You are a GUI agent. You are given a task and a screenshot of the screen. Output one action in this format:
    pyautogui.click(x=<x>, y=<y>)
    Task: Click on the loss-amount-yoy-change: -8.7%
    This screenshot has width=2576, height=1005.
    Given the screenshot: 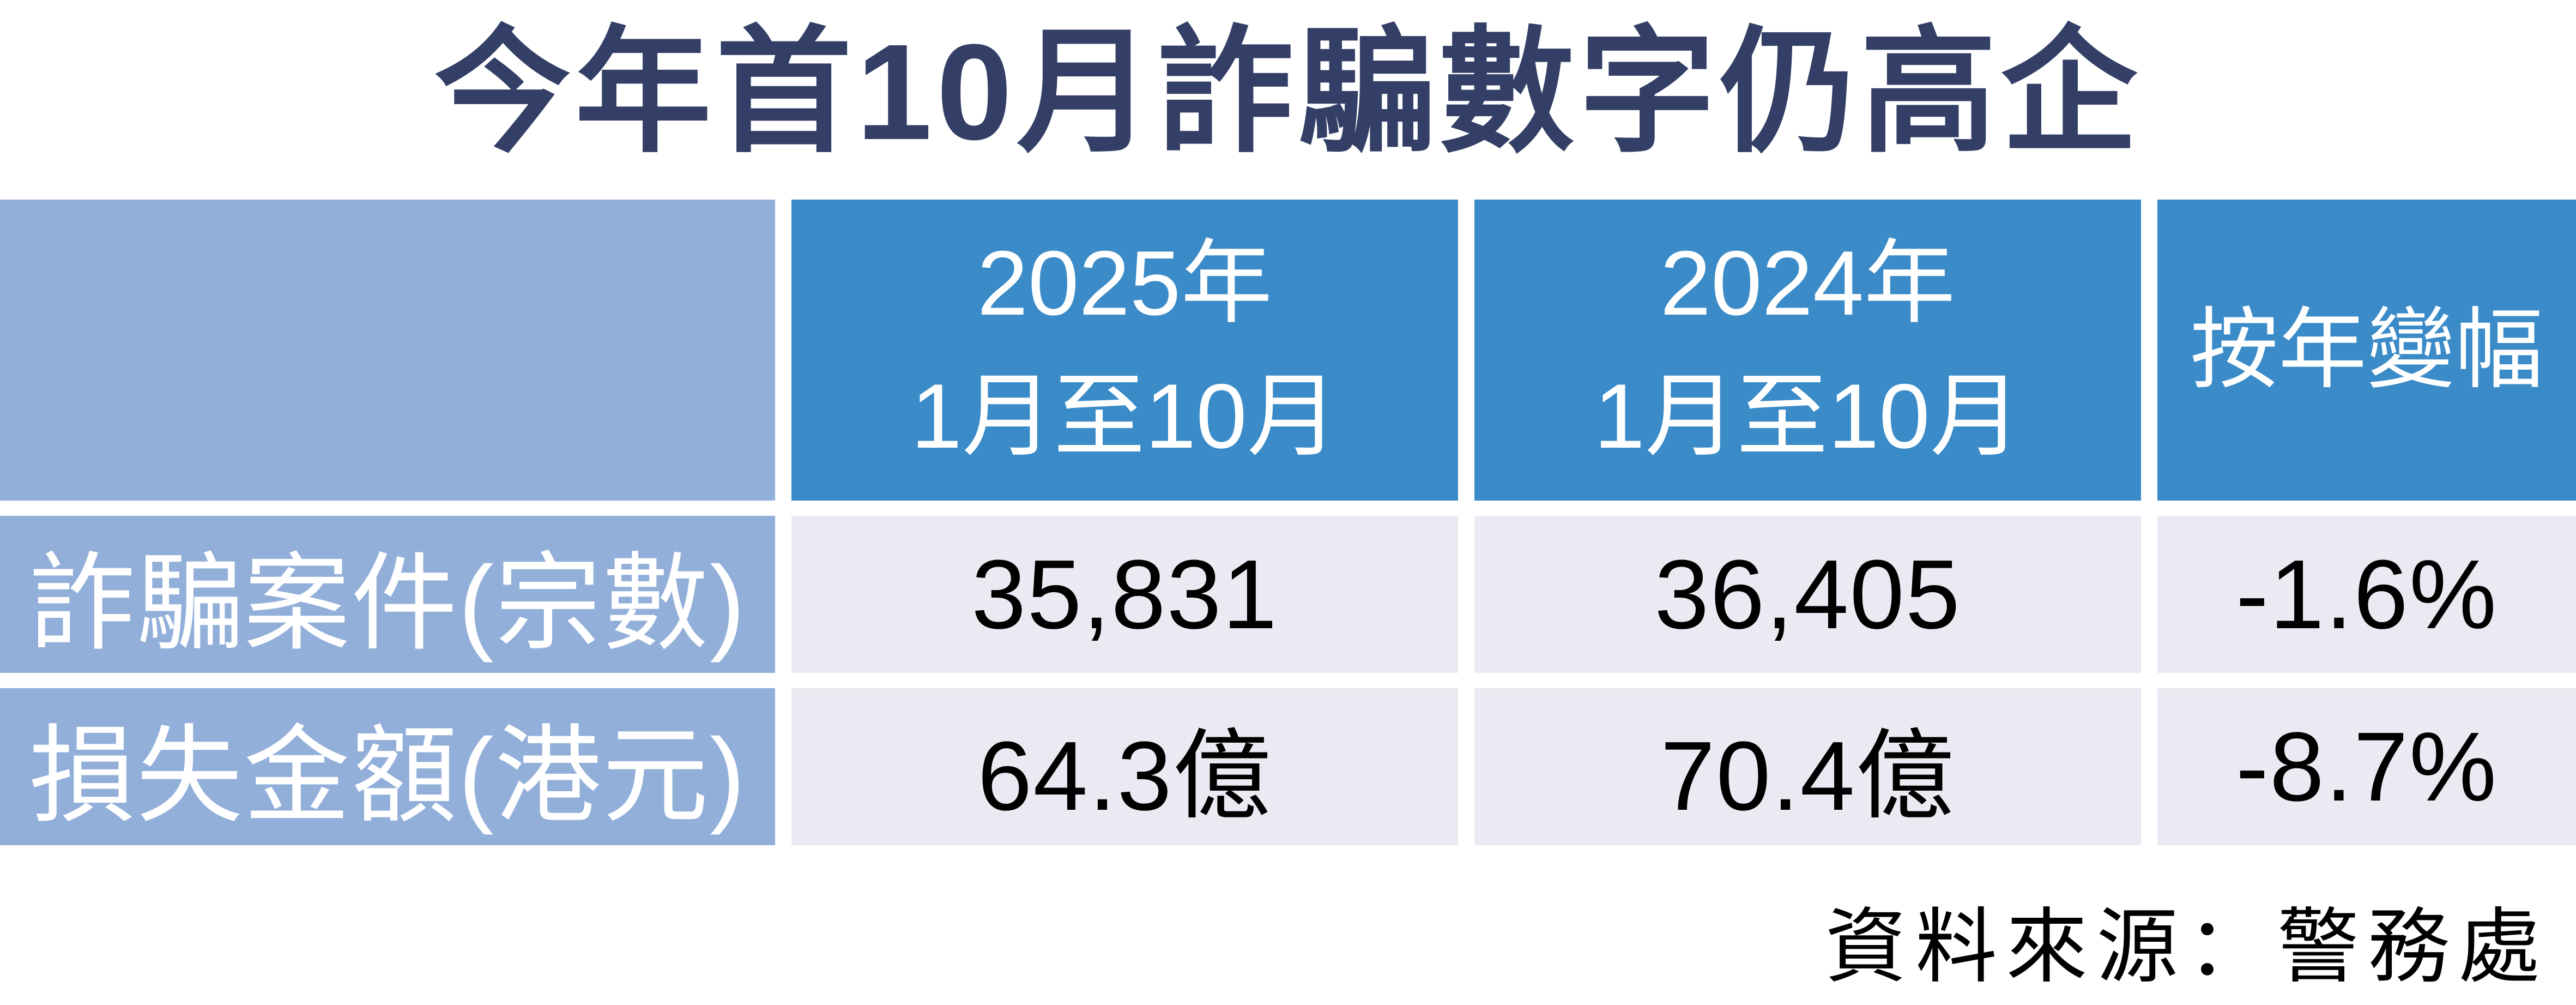 What is the action you would take?
    pyautogui.click(x=2366, y=766)
    